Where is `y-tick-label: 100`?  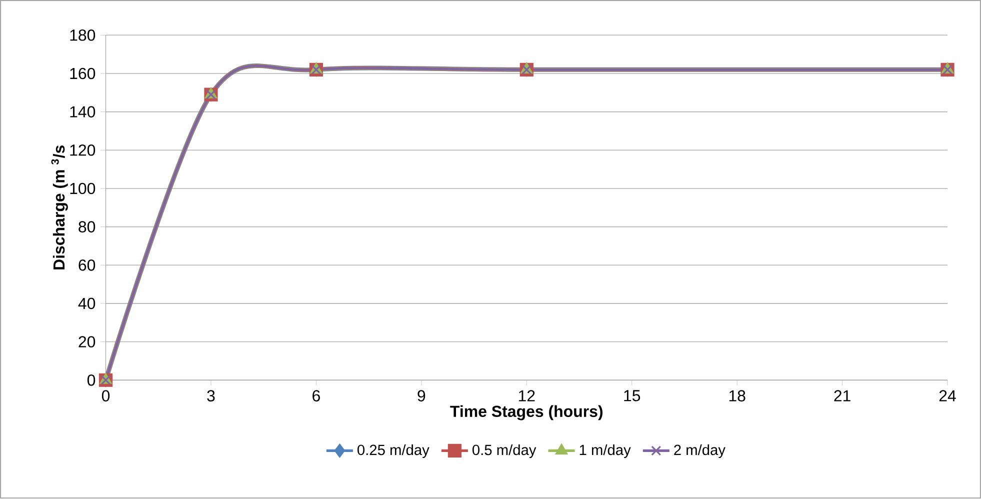 y-tick-label: 100 is located at coordinates (83, 188).